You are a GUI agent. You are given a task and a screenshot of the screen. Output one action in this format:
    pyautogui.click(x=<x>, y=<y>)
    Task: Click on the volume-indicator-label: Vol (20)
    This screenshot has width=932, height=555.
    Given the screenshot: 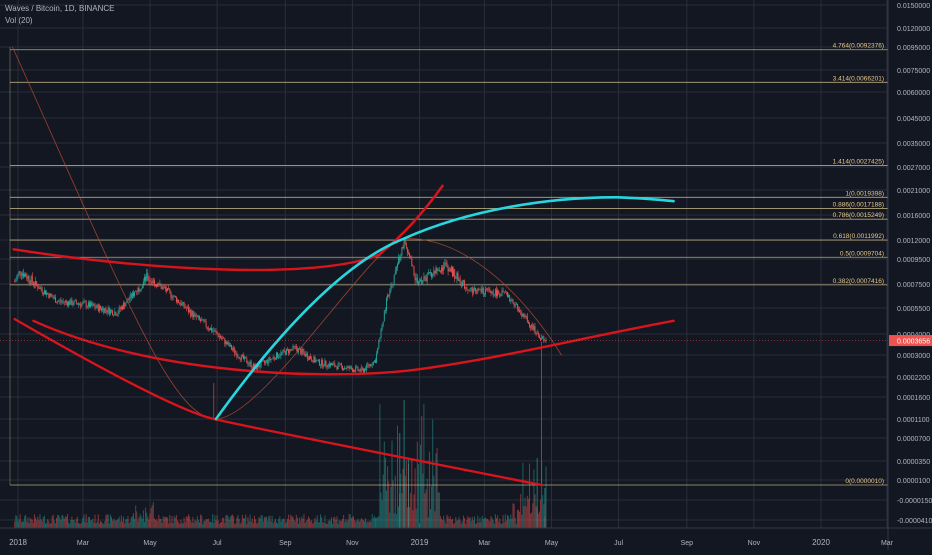 What is the action you would take?
    pyautogui.click(x=19, y=20)
    